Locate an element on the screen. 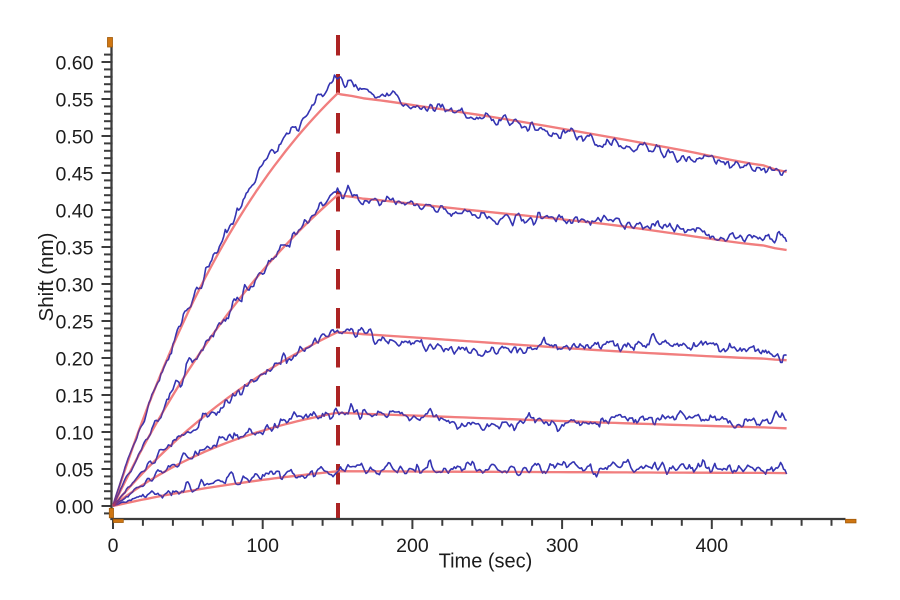 The height and width of the screenshot is (600, 900). svg-text: 0.25 is located at coordinates (75, 323).